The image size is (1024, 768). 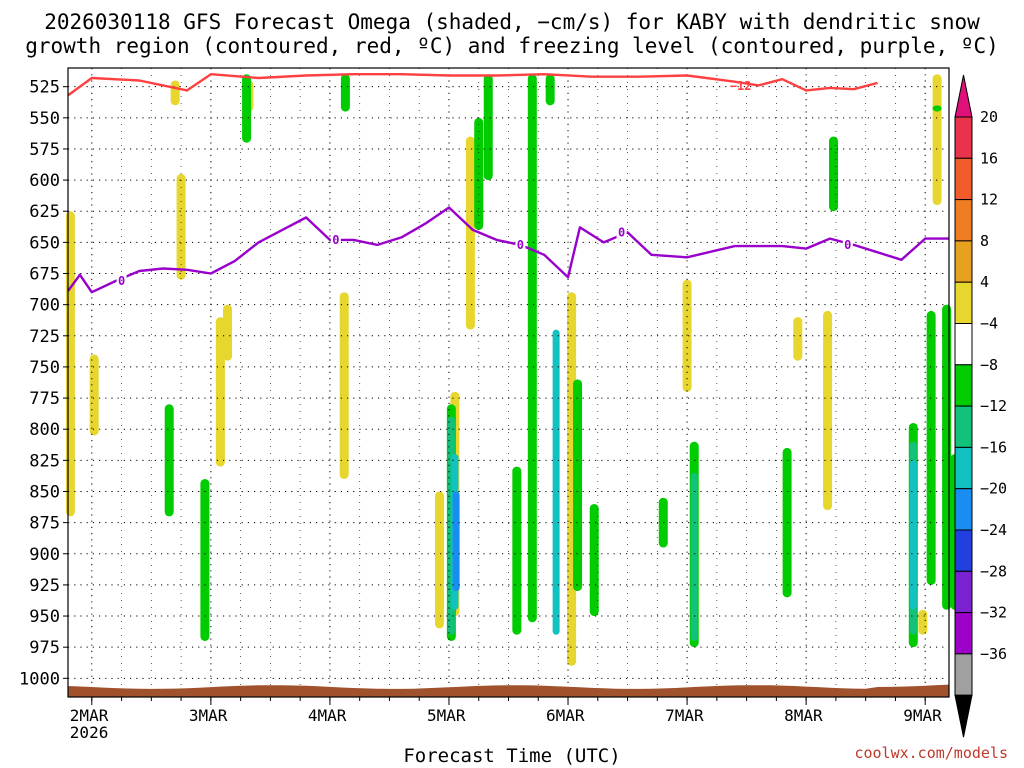 I want to click on freezing-level-line, so click(x=508, y=250).